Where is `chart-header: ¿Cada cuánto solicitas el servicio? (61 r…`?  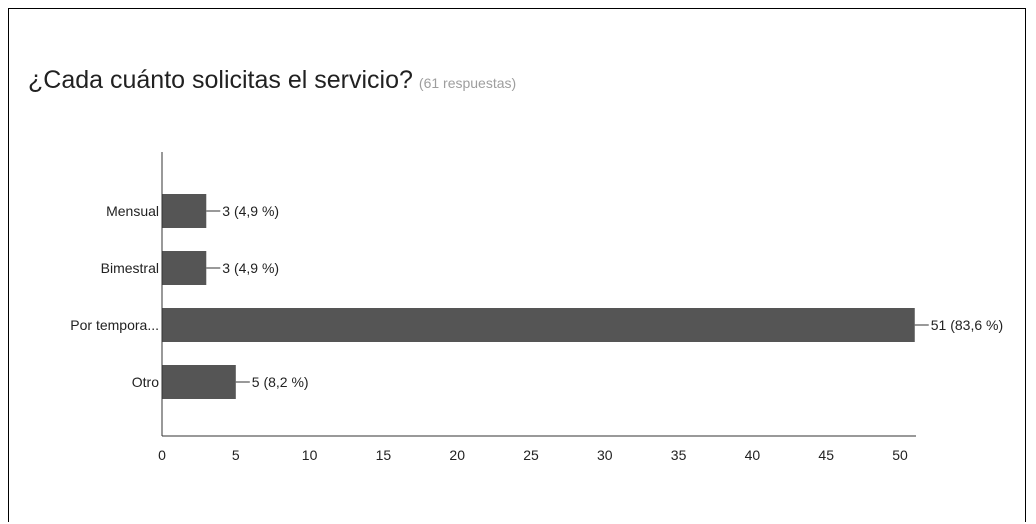
chart-header: ¿Cada cuánto solicitas el servicio? (61 r… is located at coordinates (272, 80).